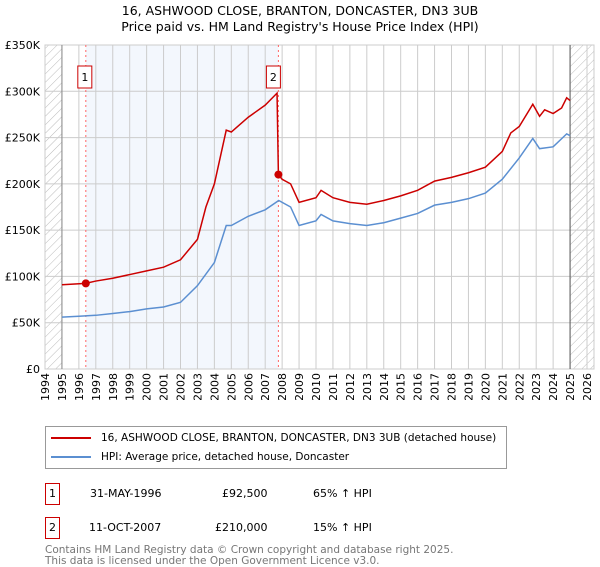  I want to click on x-tick-label: 1995, so click(62, 386).